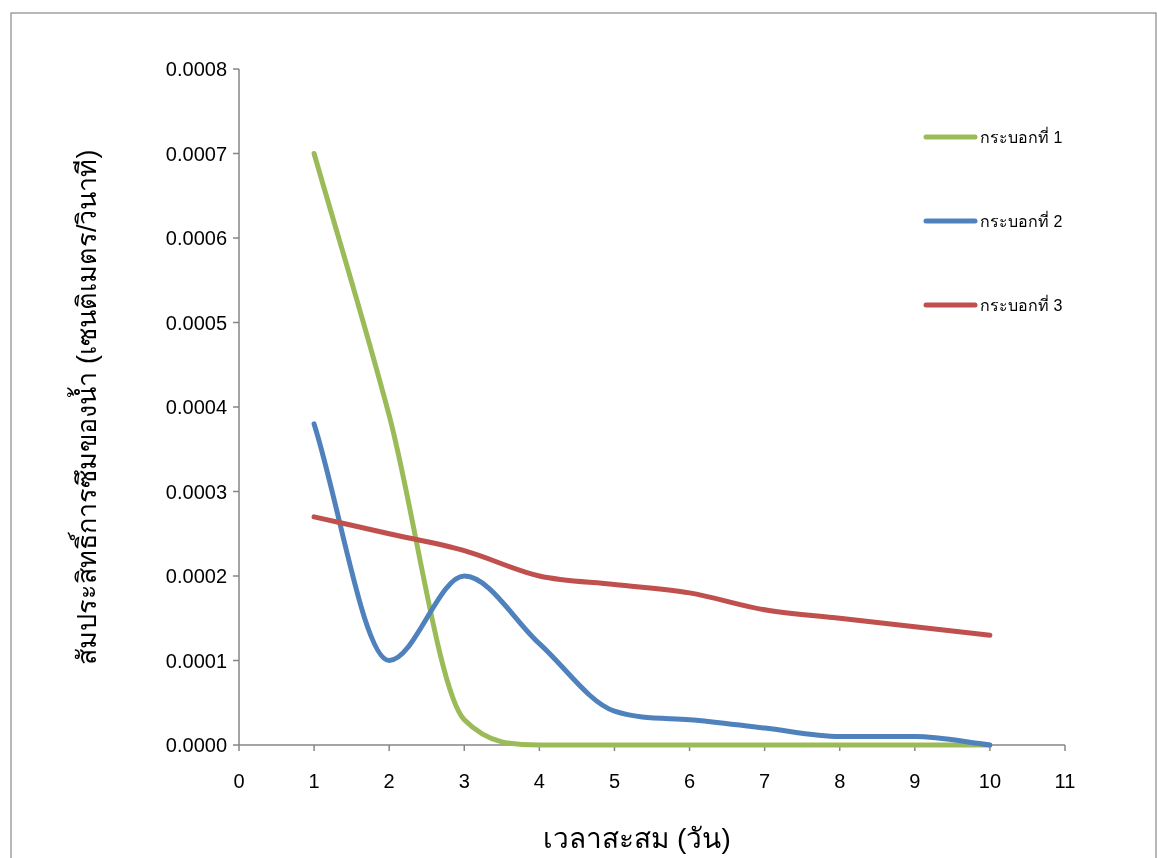 The width and height of the screenshot is (1157, 858). Describe the element at coordinates (196, 238) in the screenshot. I see `y-tick-label: 0.0006` at that location.